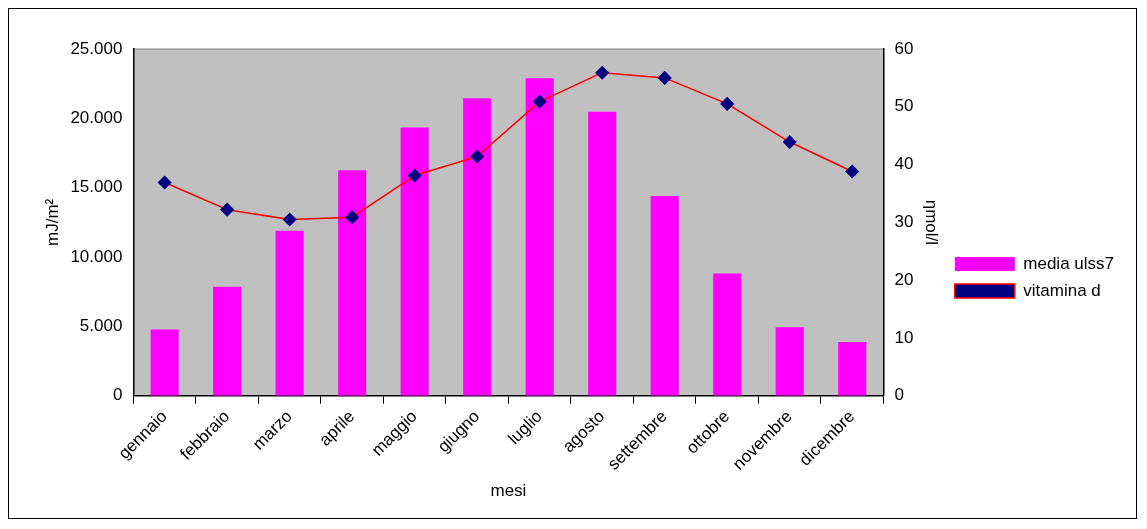 This screenshot has height=529, width=1147. I want to click on y2-tick-label: 20, so click(904, 279).